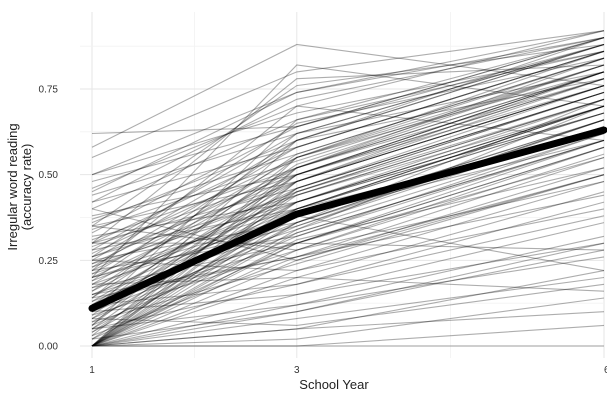  Describe the element at coordinates (297, 370) in the screenshot. I see `x-tick-label: 3` at that location.